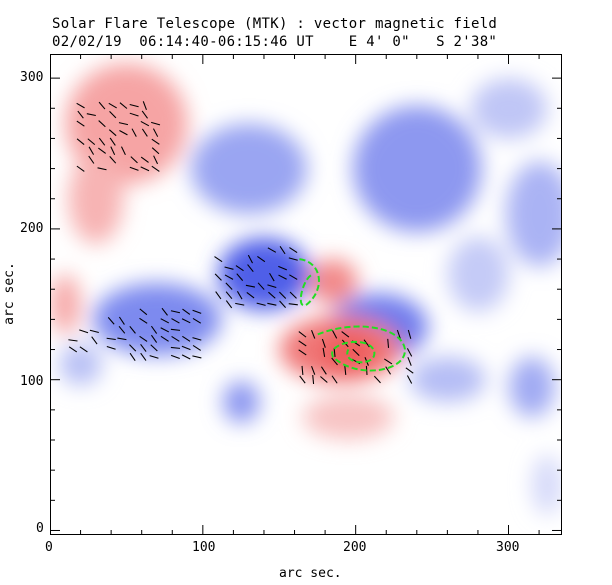 The image size is (612, 585). What do you see at coordinates (32, 228) in the screenshot?
I see `y-tick-label: 200` at bounding box center [32, 228].